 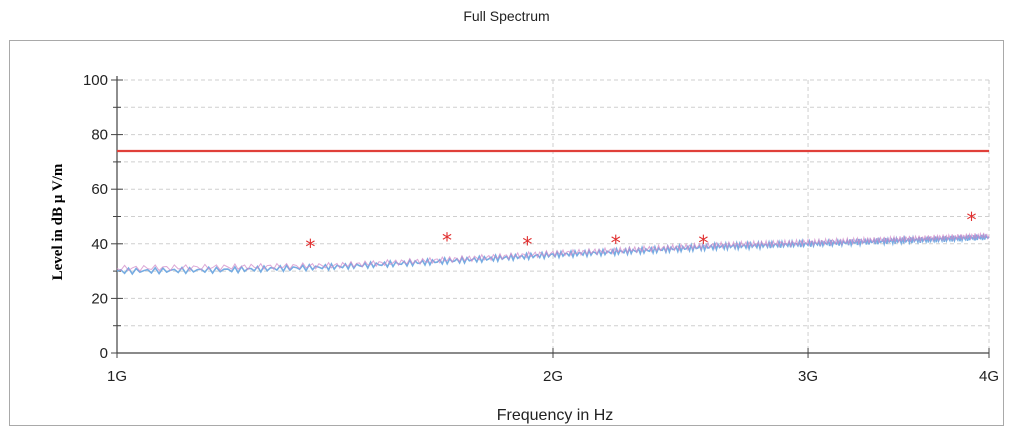 What do you see at coordinates (104, 353) in the screenshot?
I see `y-tick-label: 0` at bounding box center [104, 353].